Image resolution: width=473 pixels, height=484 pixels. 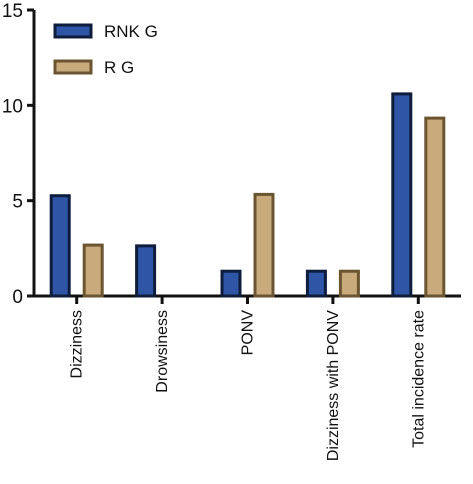 I want to click on legend: RNK G R G, so click(x=105, y=49).